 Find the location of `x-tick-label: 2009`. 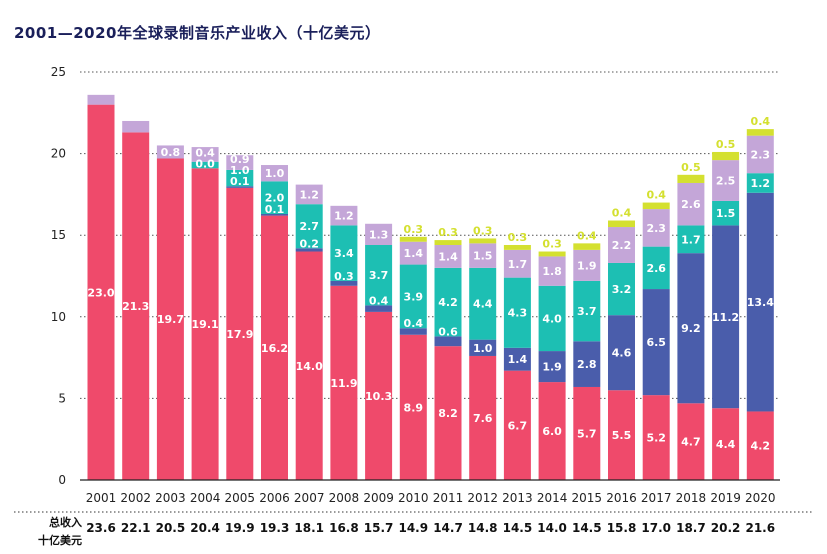

x-tick-label: 2009 is located at coordinates (378, 498).